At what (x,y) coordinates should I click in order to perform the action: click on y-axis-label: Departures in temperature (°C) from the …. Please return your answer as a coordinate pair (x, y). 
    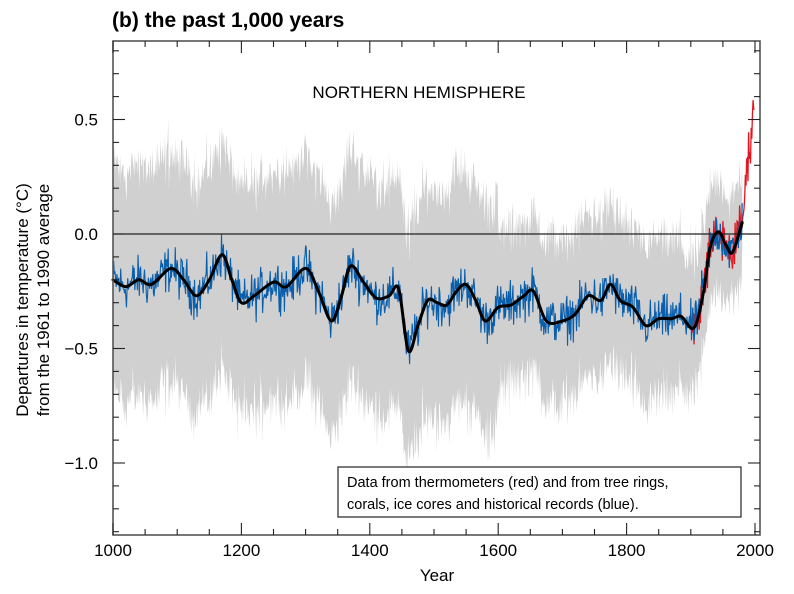
    Looking at the image, I should click on (33, 300).